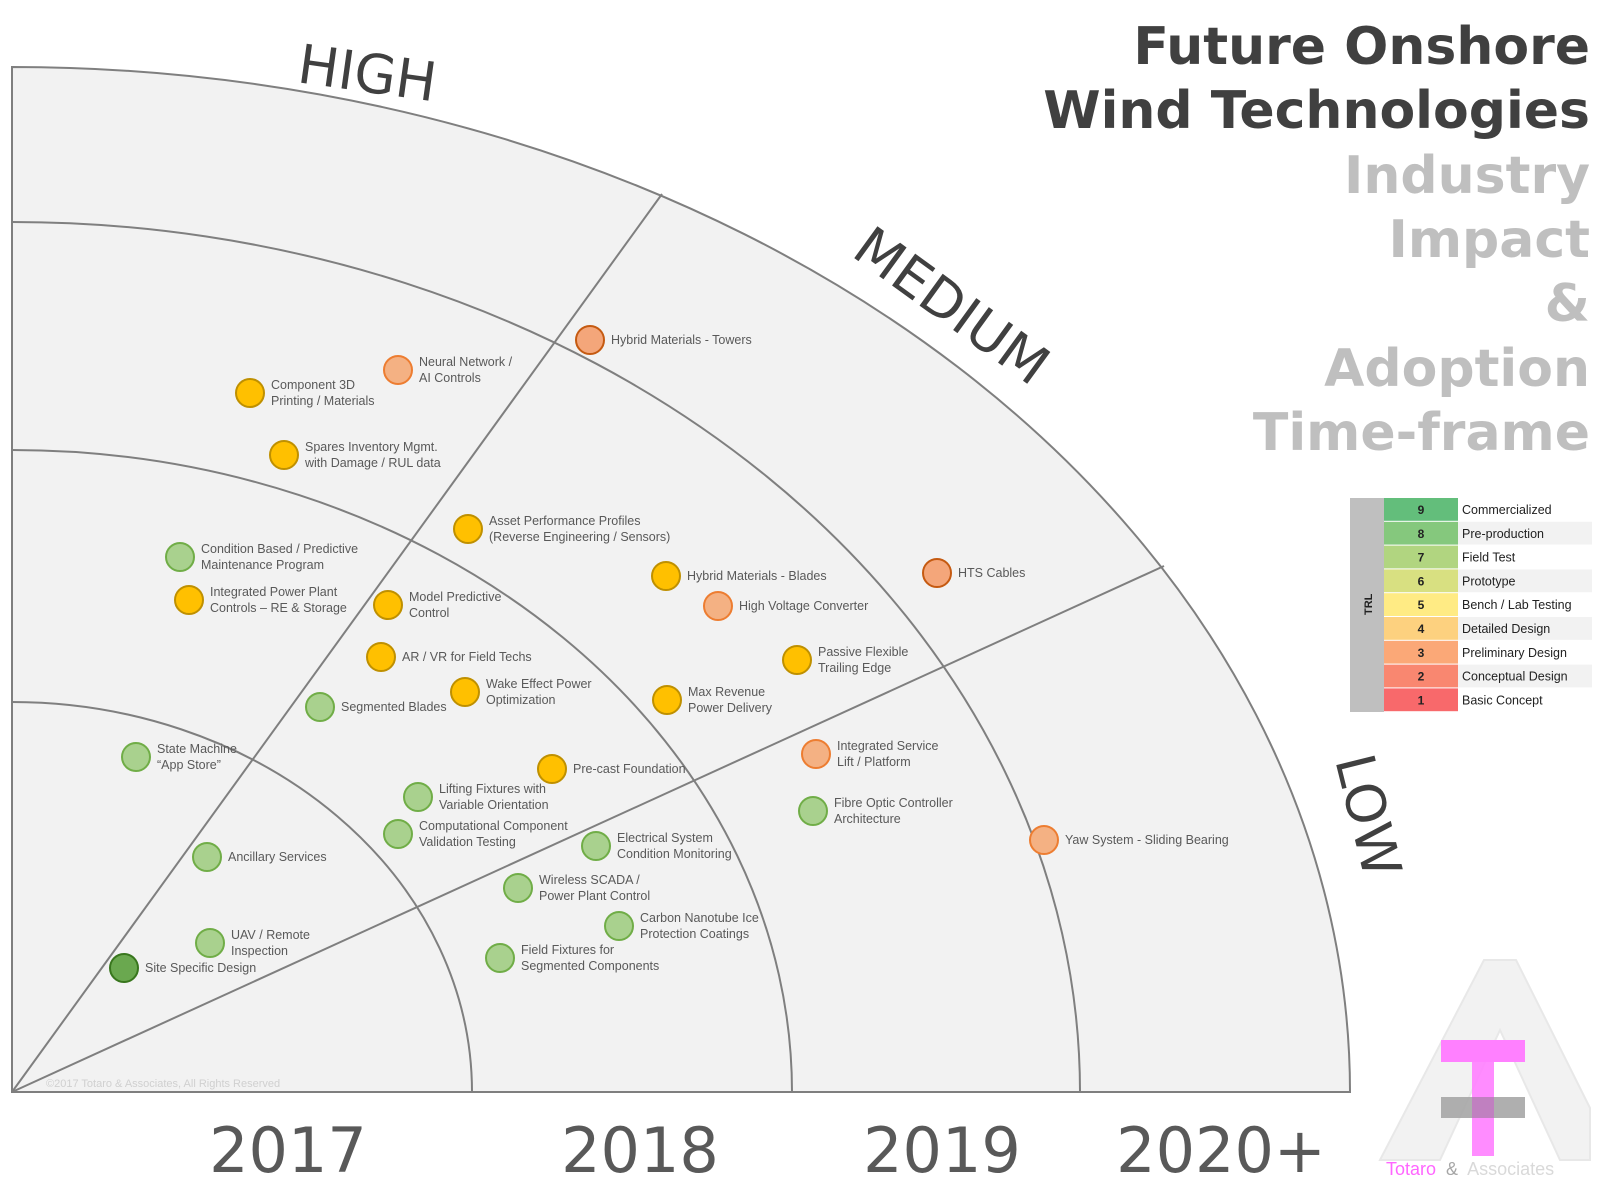  I want to click on technology-item: Ancillary Services, so click(259, 857).